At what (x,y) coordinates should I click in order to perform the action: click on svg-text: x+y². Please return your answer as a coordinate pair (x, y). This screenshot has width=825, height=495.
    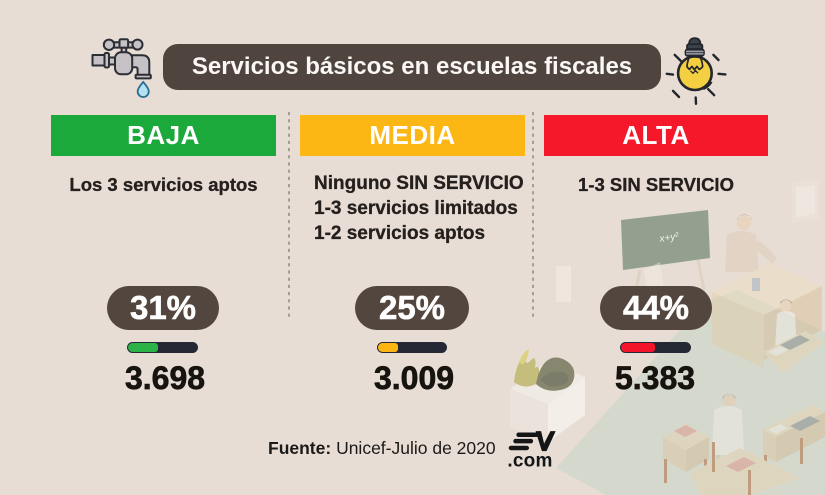
    Looking at the image, I should click on (669, 238).